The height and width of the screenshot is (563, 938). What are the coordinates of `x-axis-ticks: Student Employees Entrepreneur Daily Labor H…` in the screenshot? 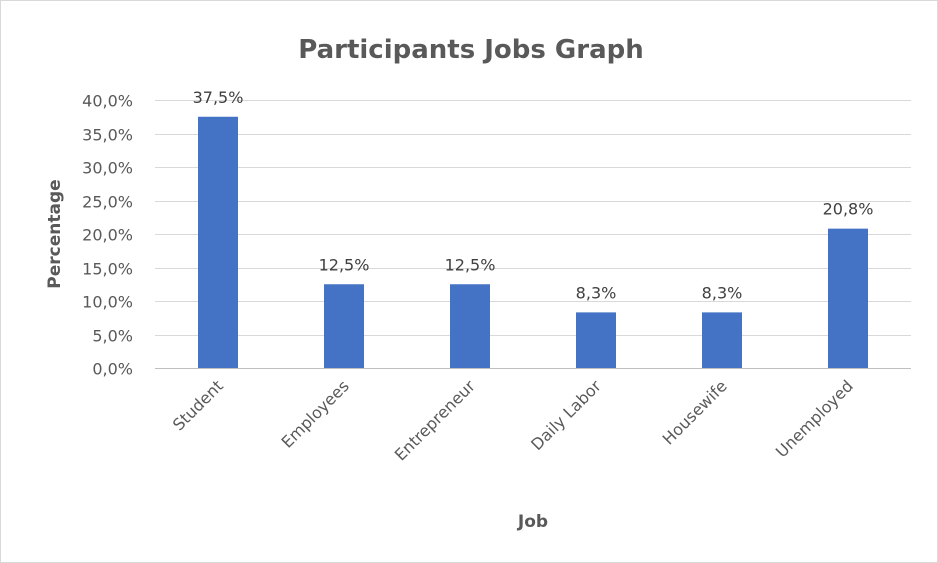 It's located at (513, 420).